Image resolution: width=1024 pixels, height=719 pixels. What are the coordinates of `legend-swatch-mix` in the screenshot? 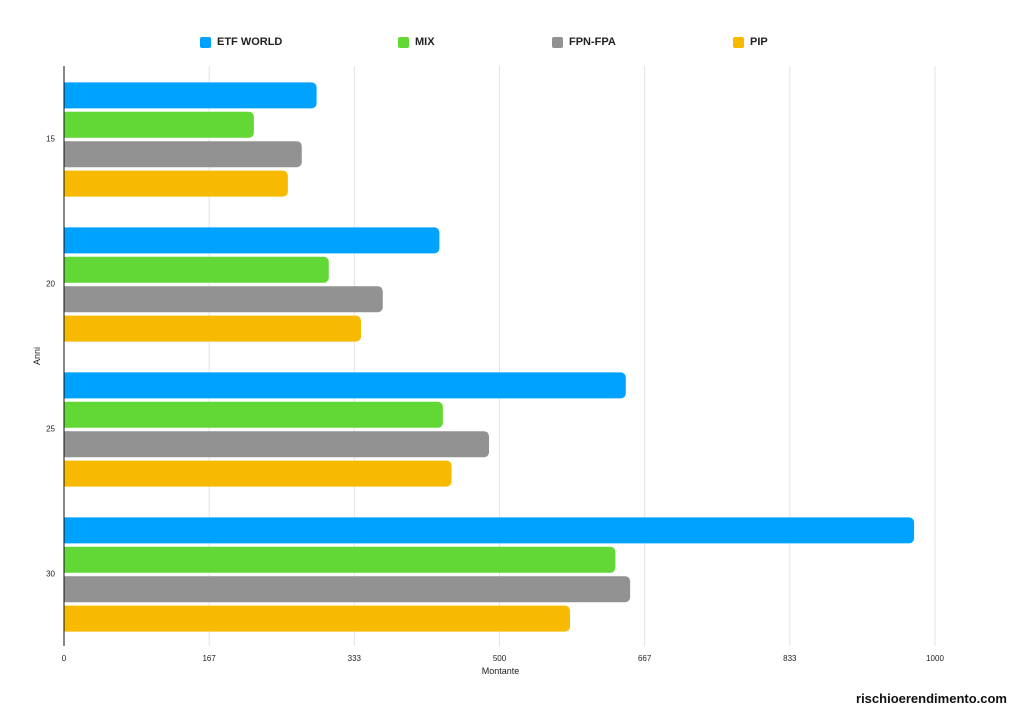 It's located at (403, 42).